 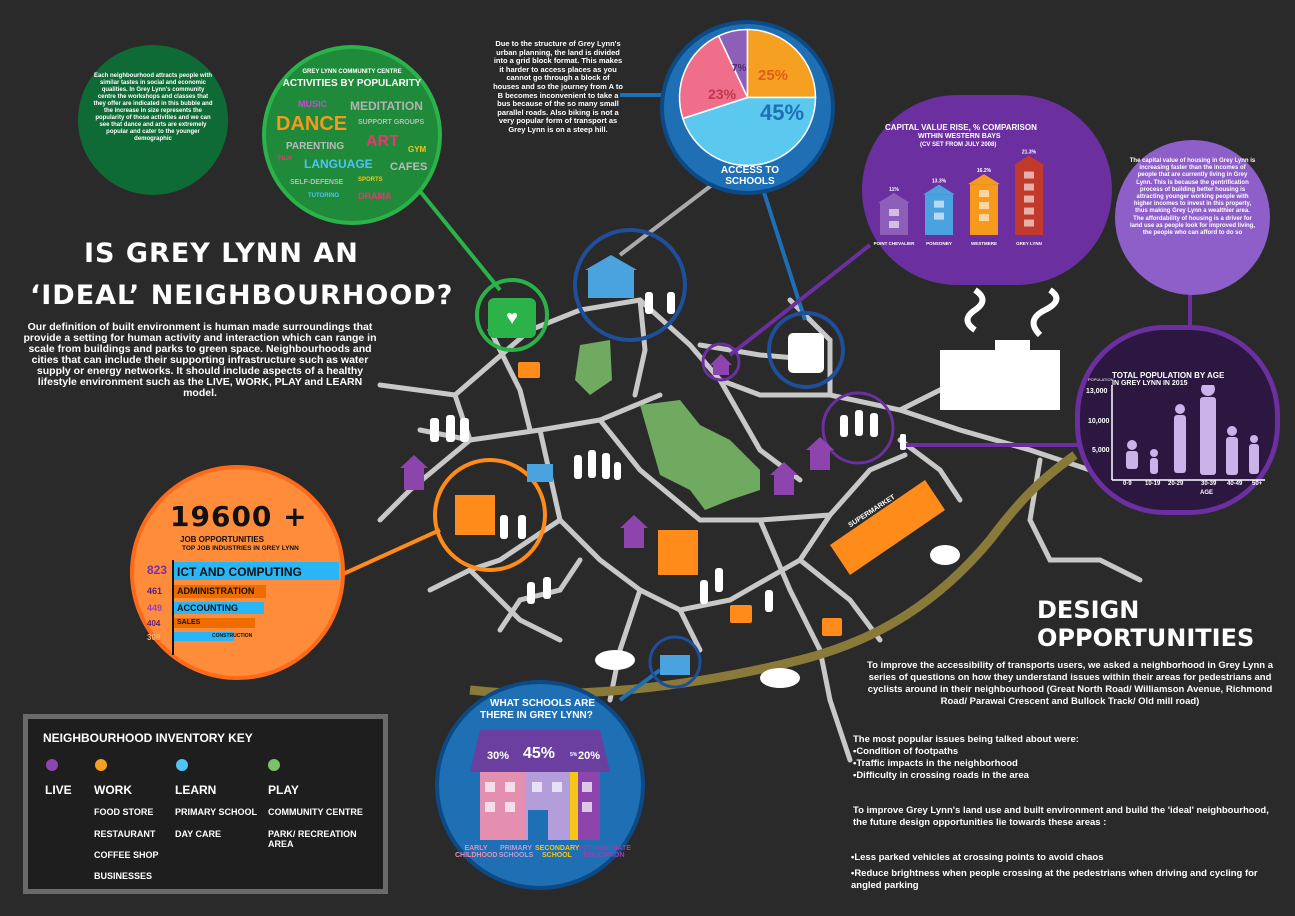 I want to click on schools-title2: THERE IN GREY LYNN?, so click(x=536, y=715).